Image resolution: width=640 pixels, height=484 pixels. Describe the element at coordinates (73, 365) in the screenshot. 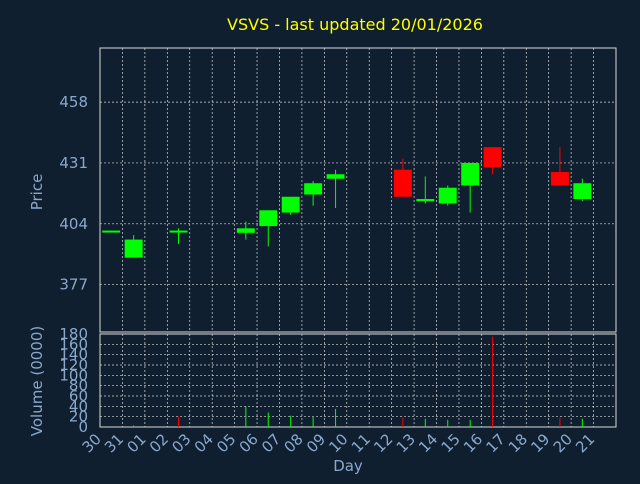

I see `volume-tick-label: 120` at that location.